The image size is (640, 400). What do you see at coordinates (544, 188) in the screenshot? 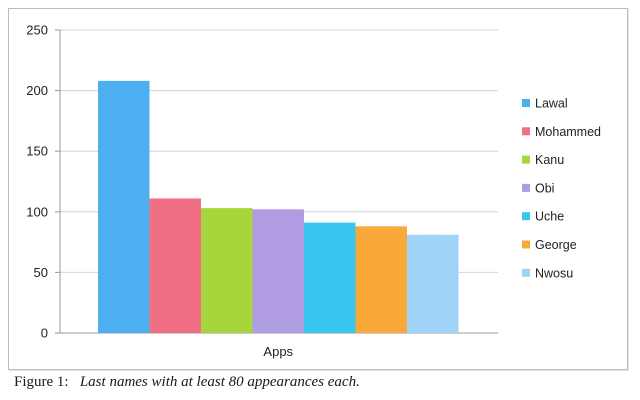
I see `legend-label: Obi` at bounding box center [544, 188].